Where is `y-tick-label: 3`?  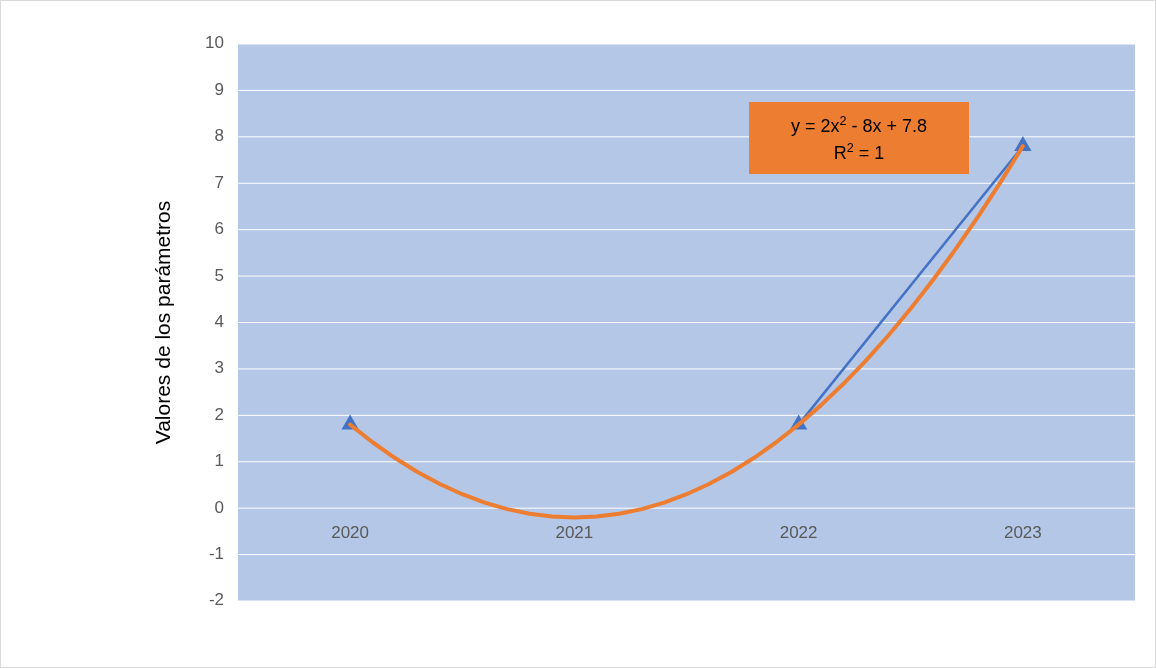 y-tick-label: 3 is located at coordinates (219, 368).